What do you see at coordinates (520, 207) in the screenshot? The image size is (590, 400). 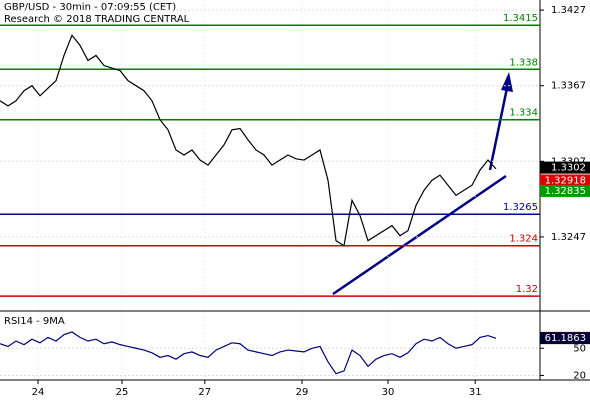 I see `level-label: 1.3265` at bounding box center [520, 207].